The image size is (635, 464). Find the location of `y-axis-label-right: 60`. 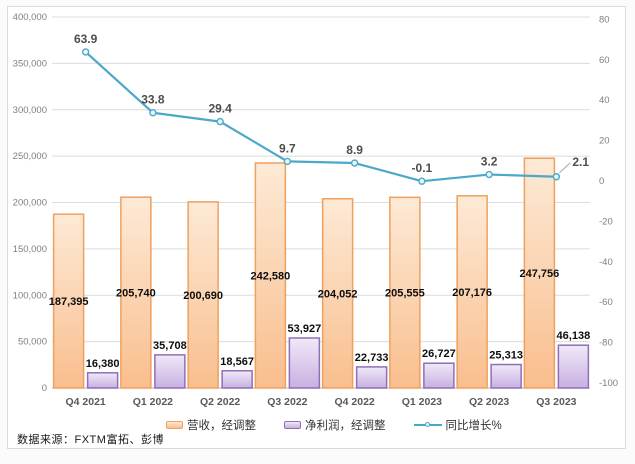

y-axis-label-right: 60 is located at coordinates (604, 60).